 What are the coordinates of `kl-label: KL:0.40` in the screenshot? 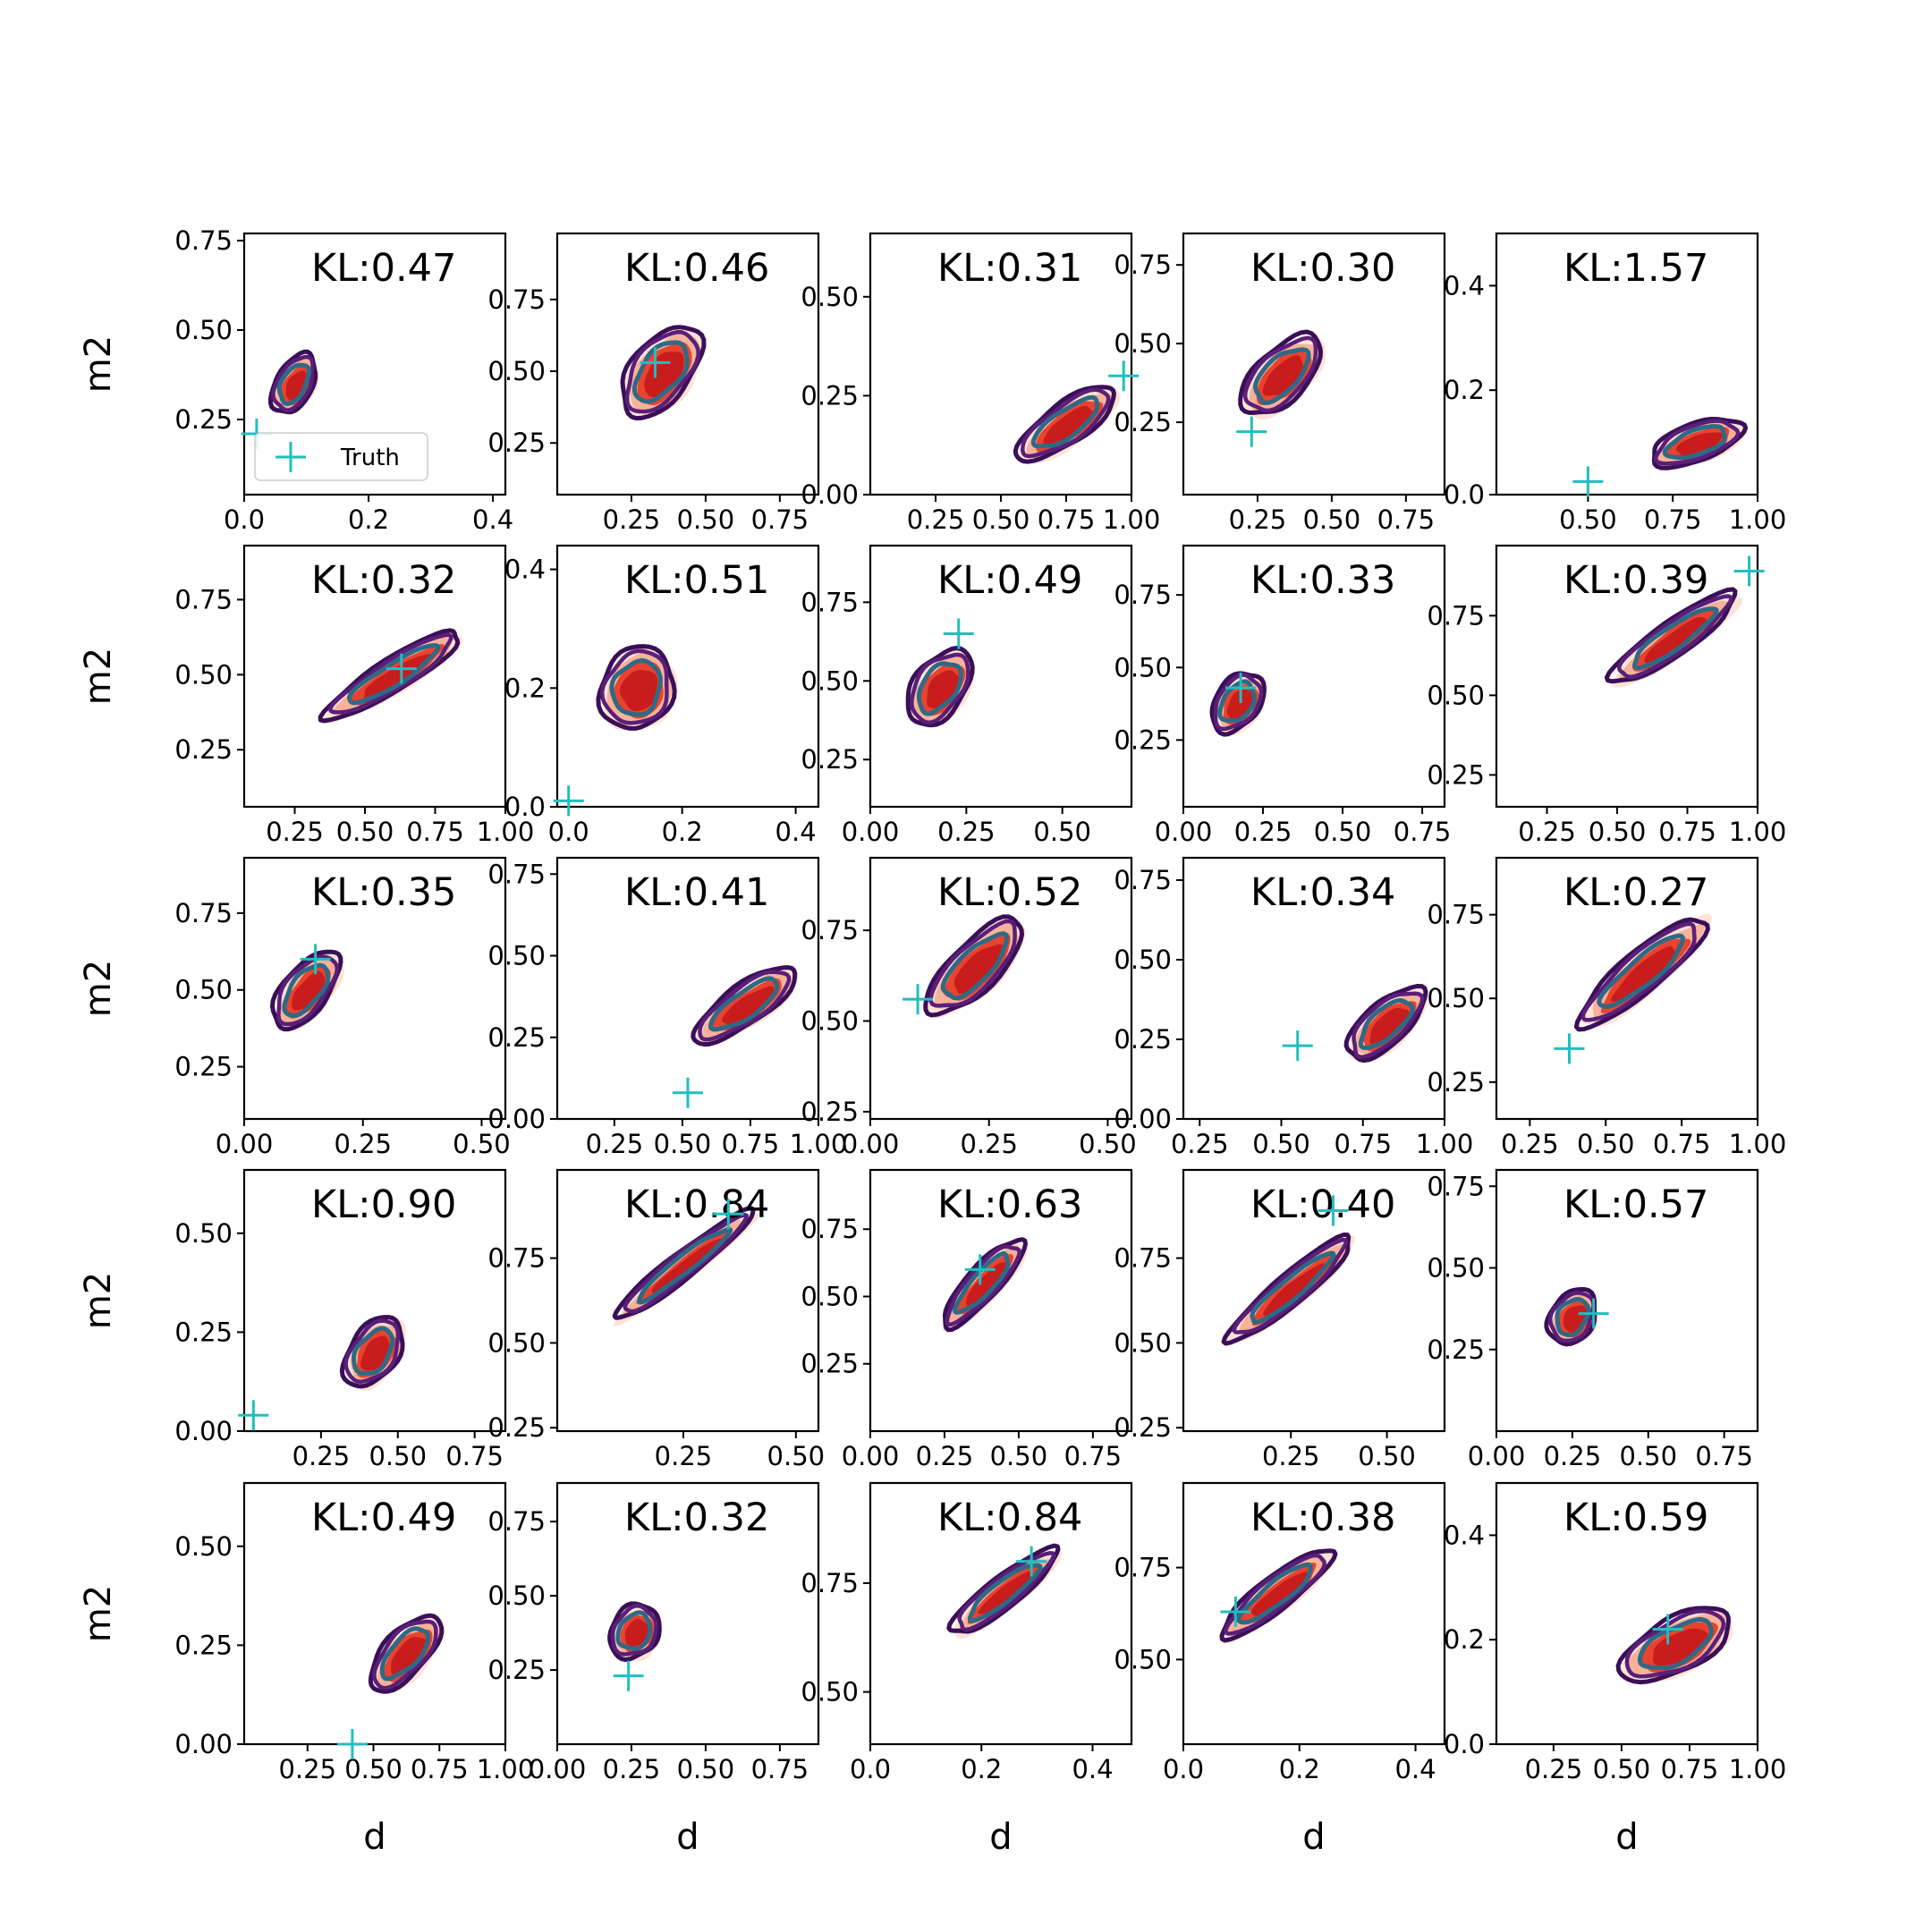 It's located at (1322, 1204).